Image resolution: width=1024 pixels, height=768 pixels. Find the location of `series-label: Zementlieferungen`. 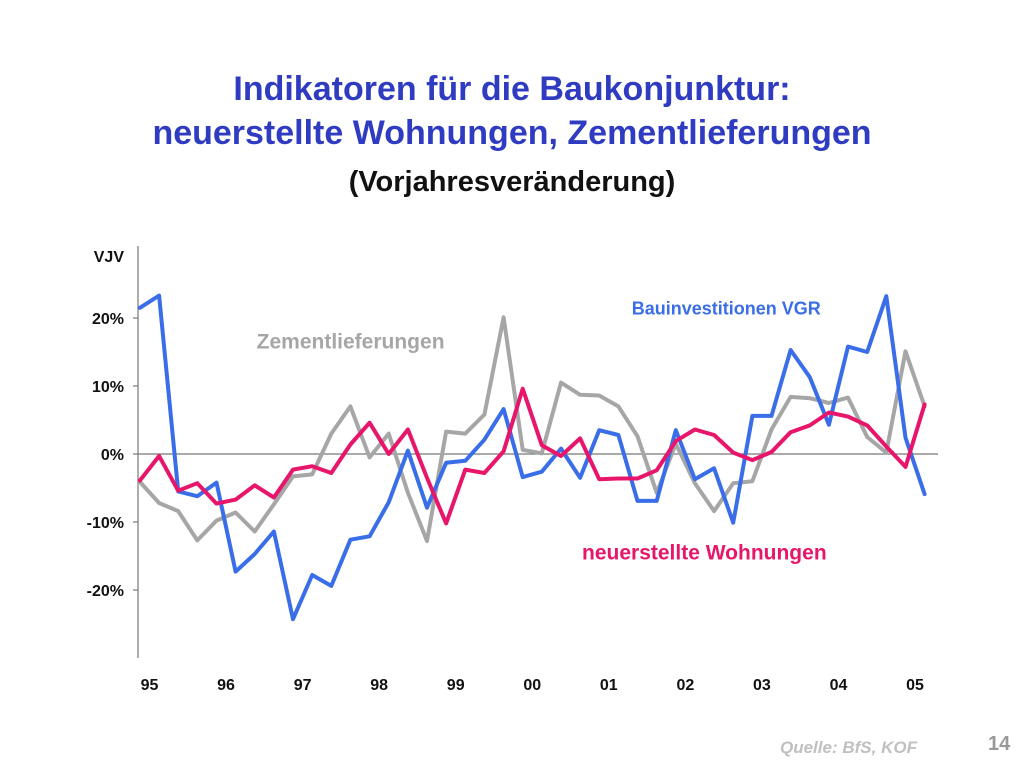

series-label: Zementlieferungen is located at coordinates (351, 342).